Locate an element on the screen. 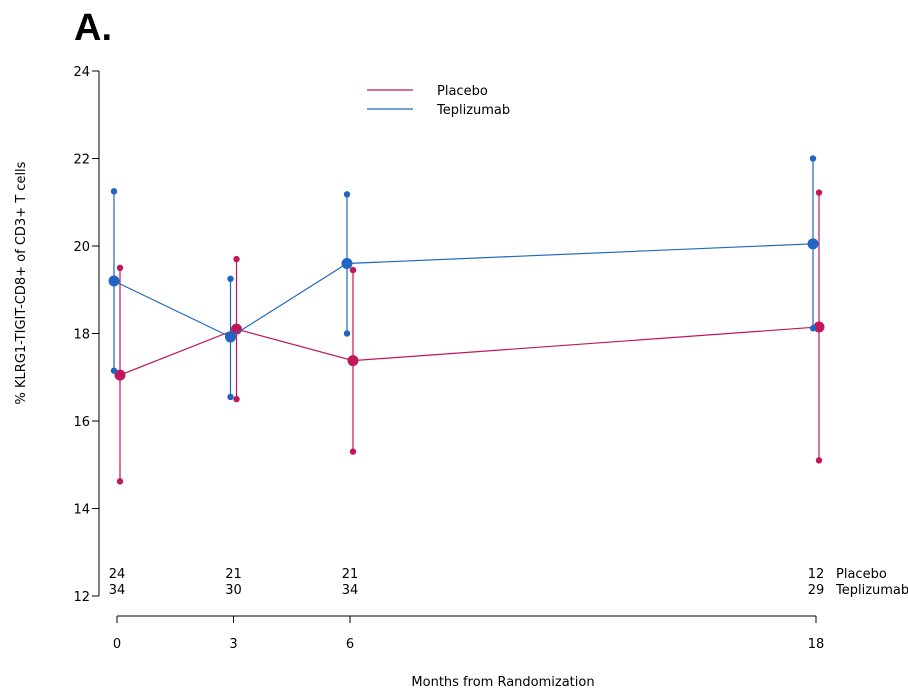  y-tick-label: 16 is located at coordinates (81, 422).